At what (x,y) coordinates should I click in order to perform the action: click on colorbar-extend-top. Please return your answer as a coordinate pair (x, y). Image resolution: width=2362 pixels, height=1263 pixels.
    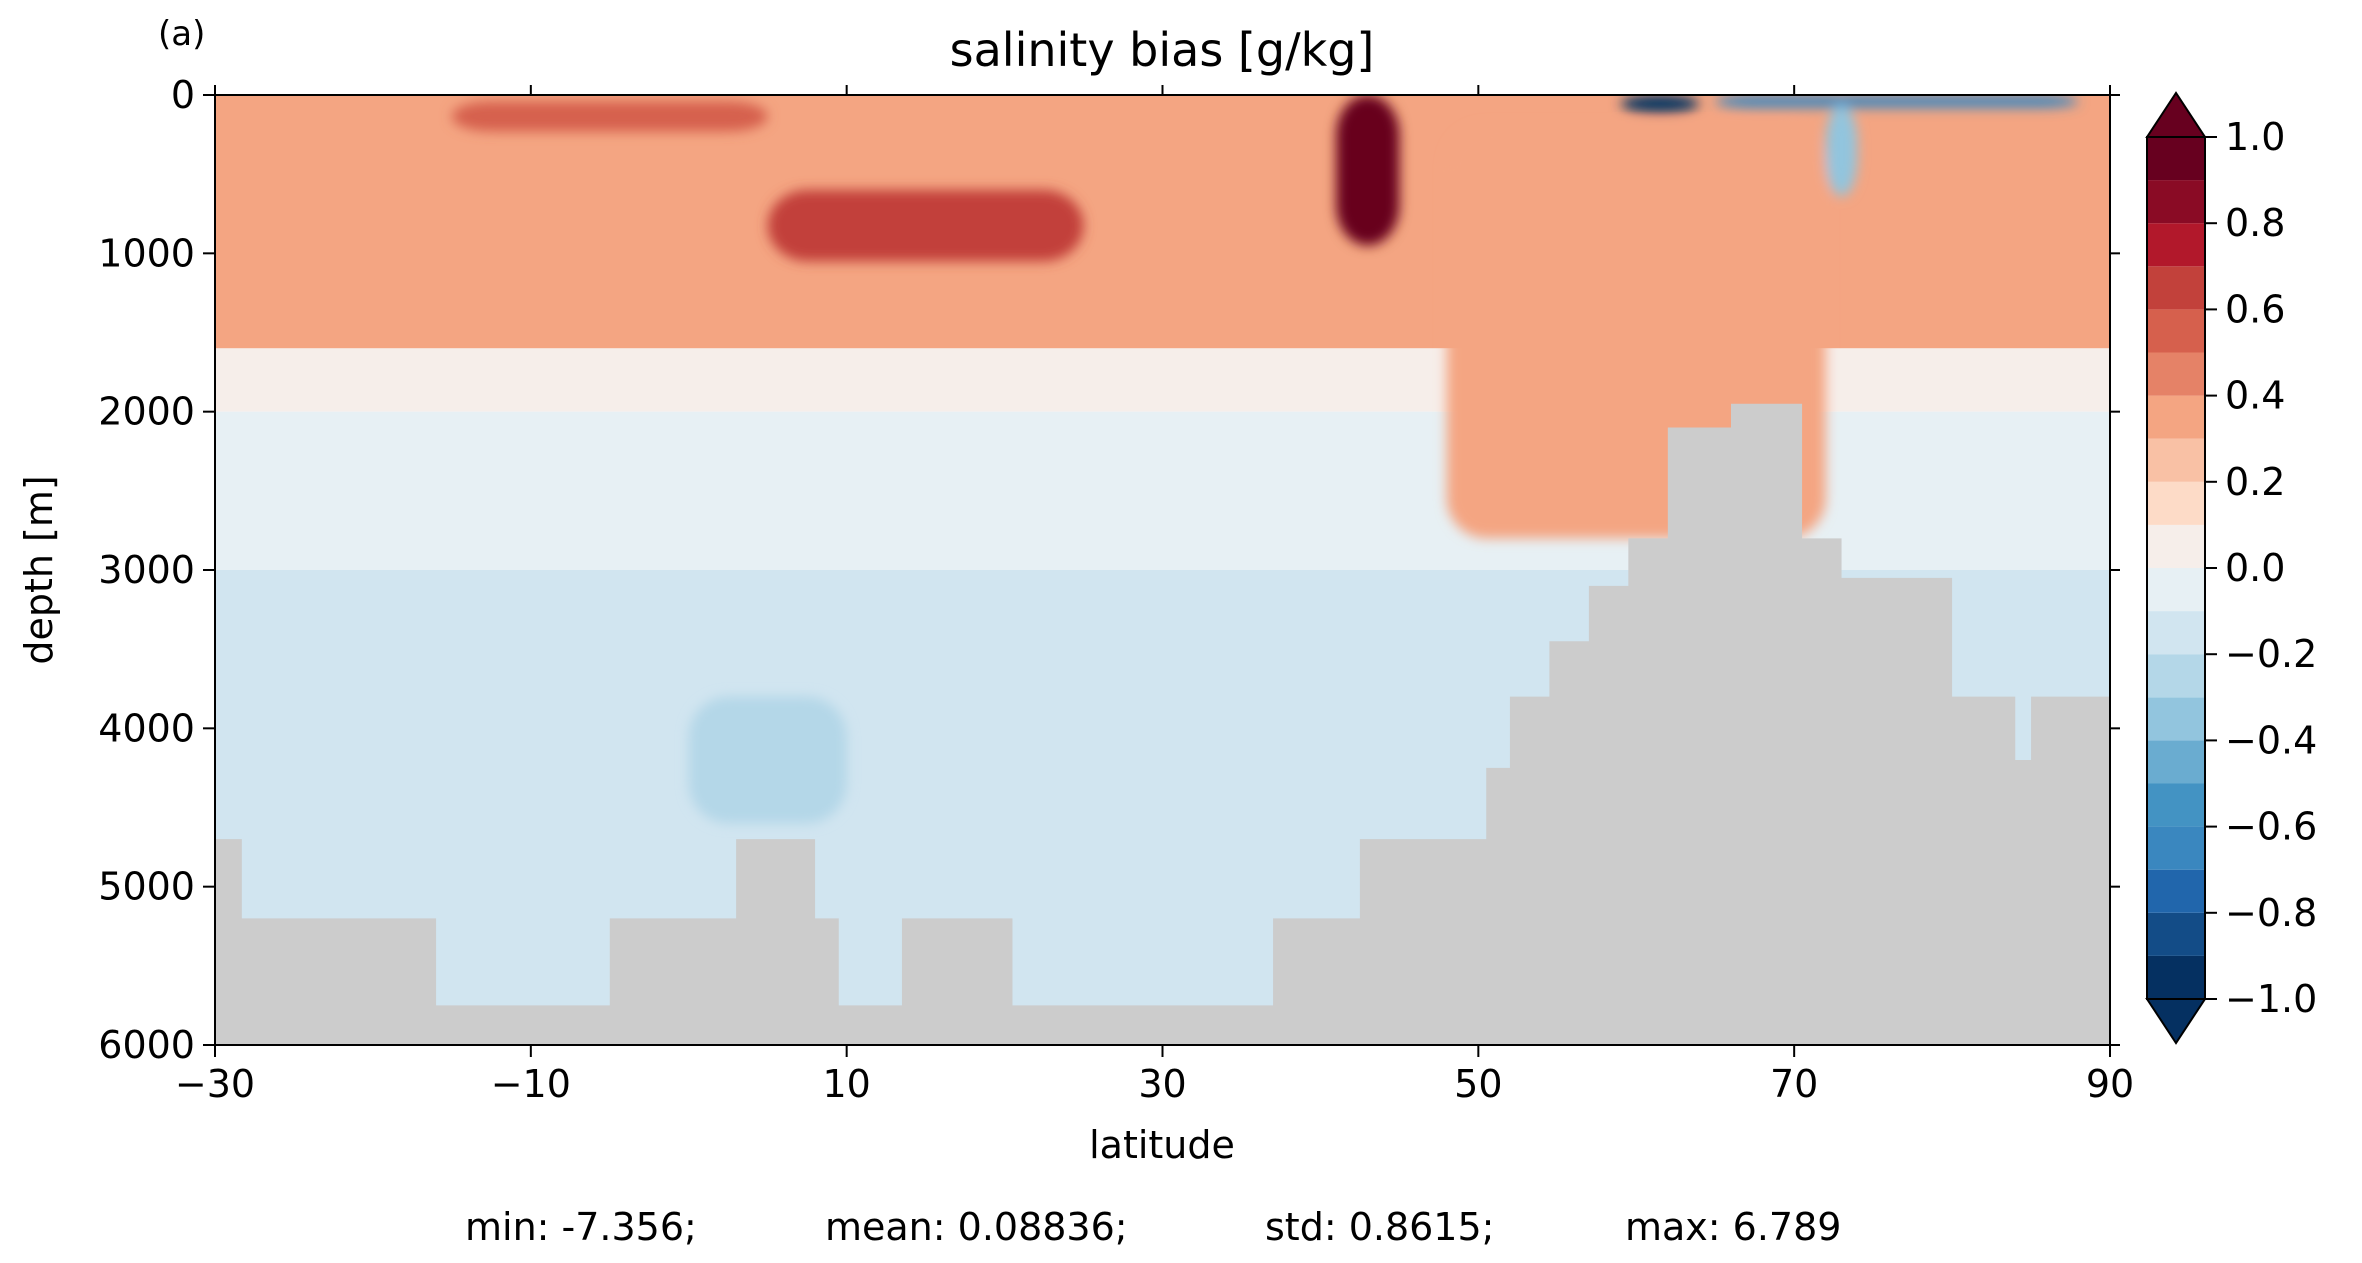
    Looking at the image, I should click on (2176, 114).